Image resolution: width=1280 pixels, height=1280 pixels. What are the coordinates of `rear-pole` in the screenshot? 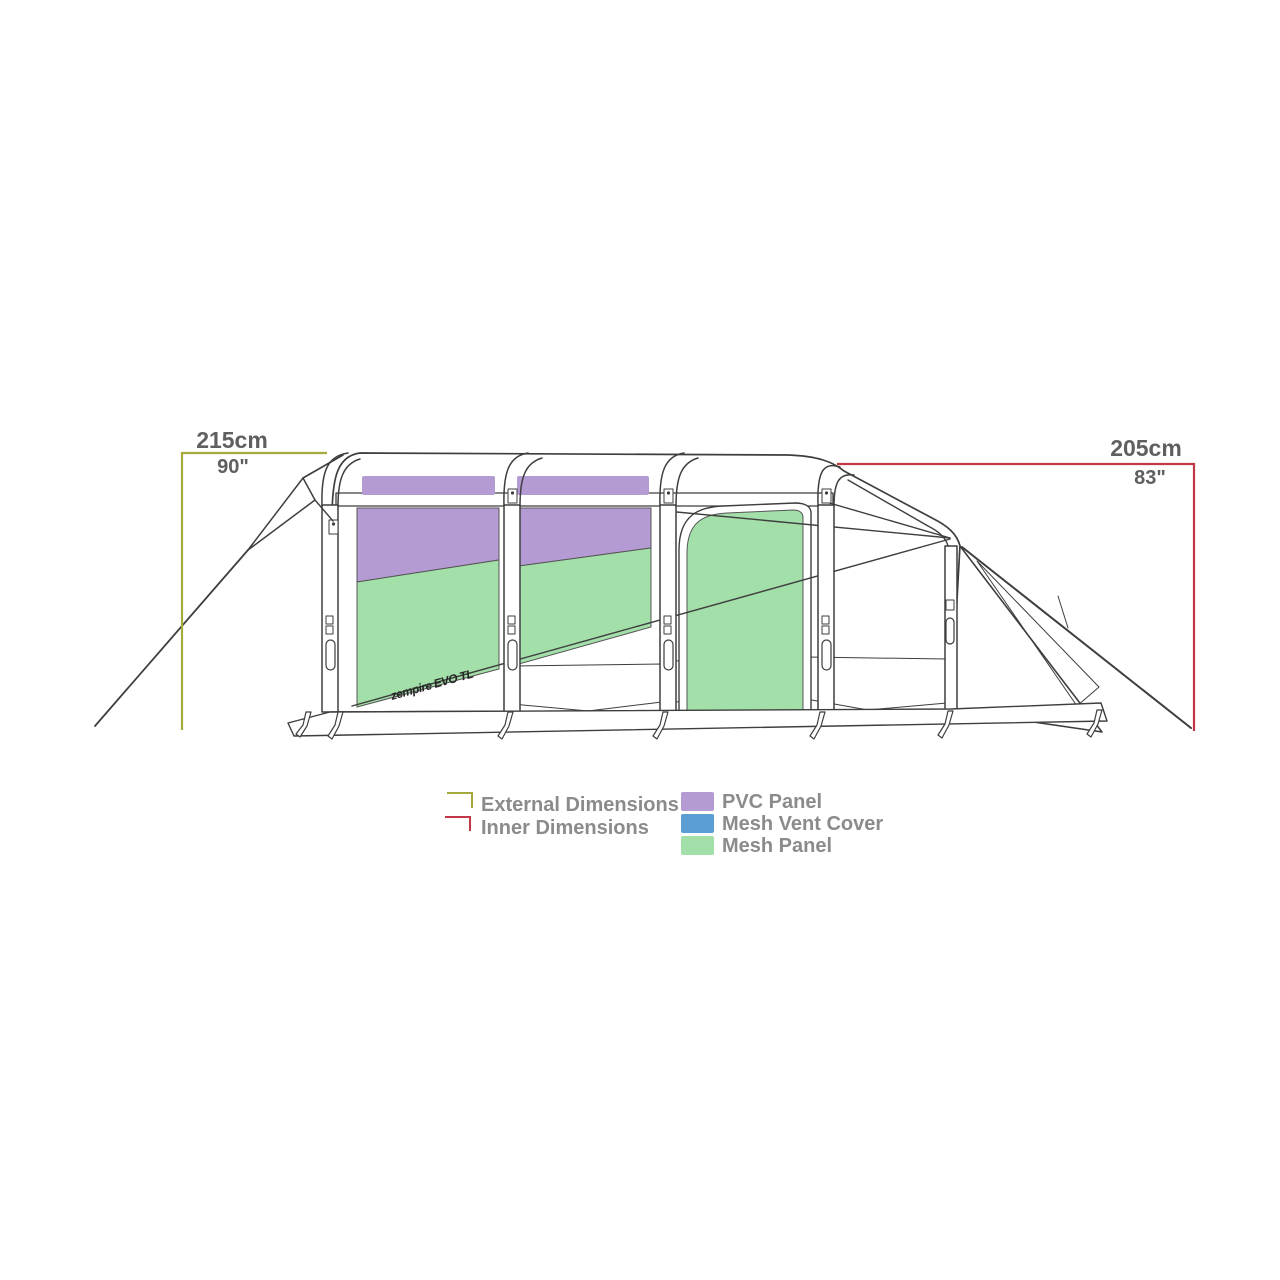 It's located at (951, 628).